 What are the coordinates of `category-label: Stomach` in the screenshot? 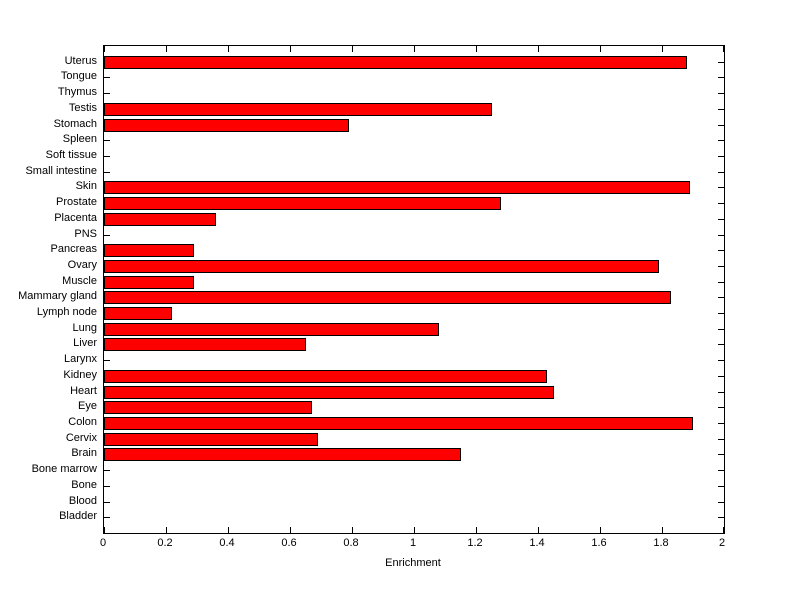 It's located at (75, 124).